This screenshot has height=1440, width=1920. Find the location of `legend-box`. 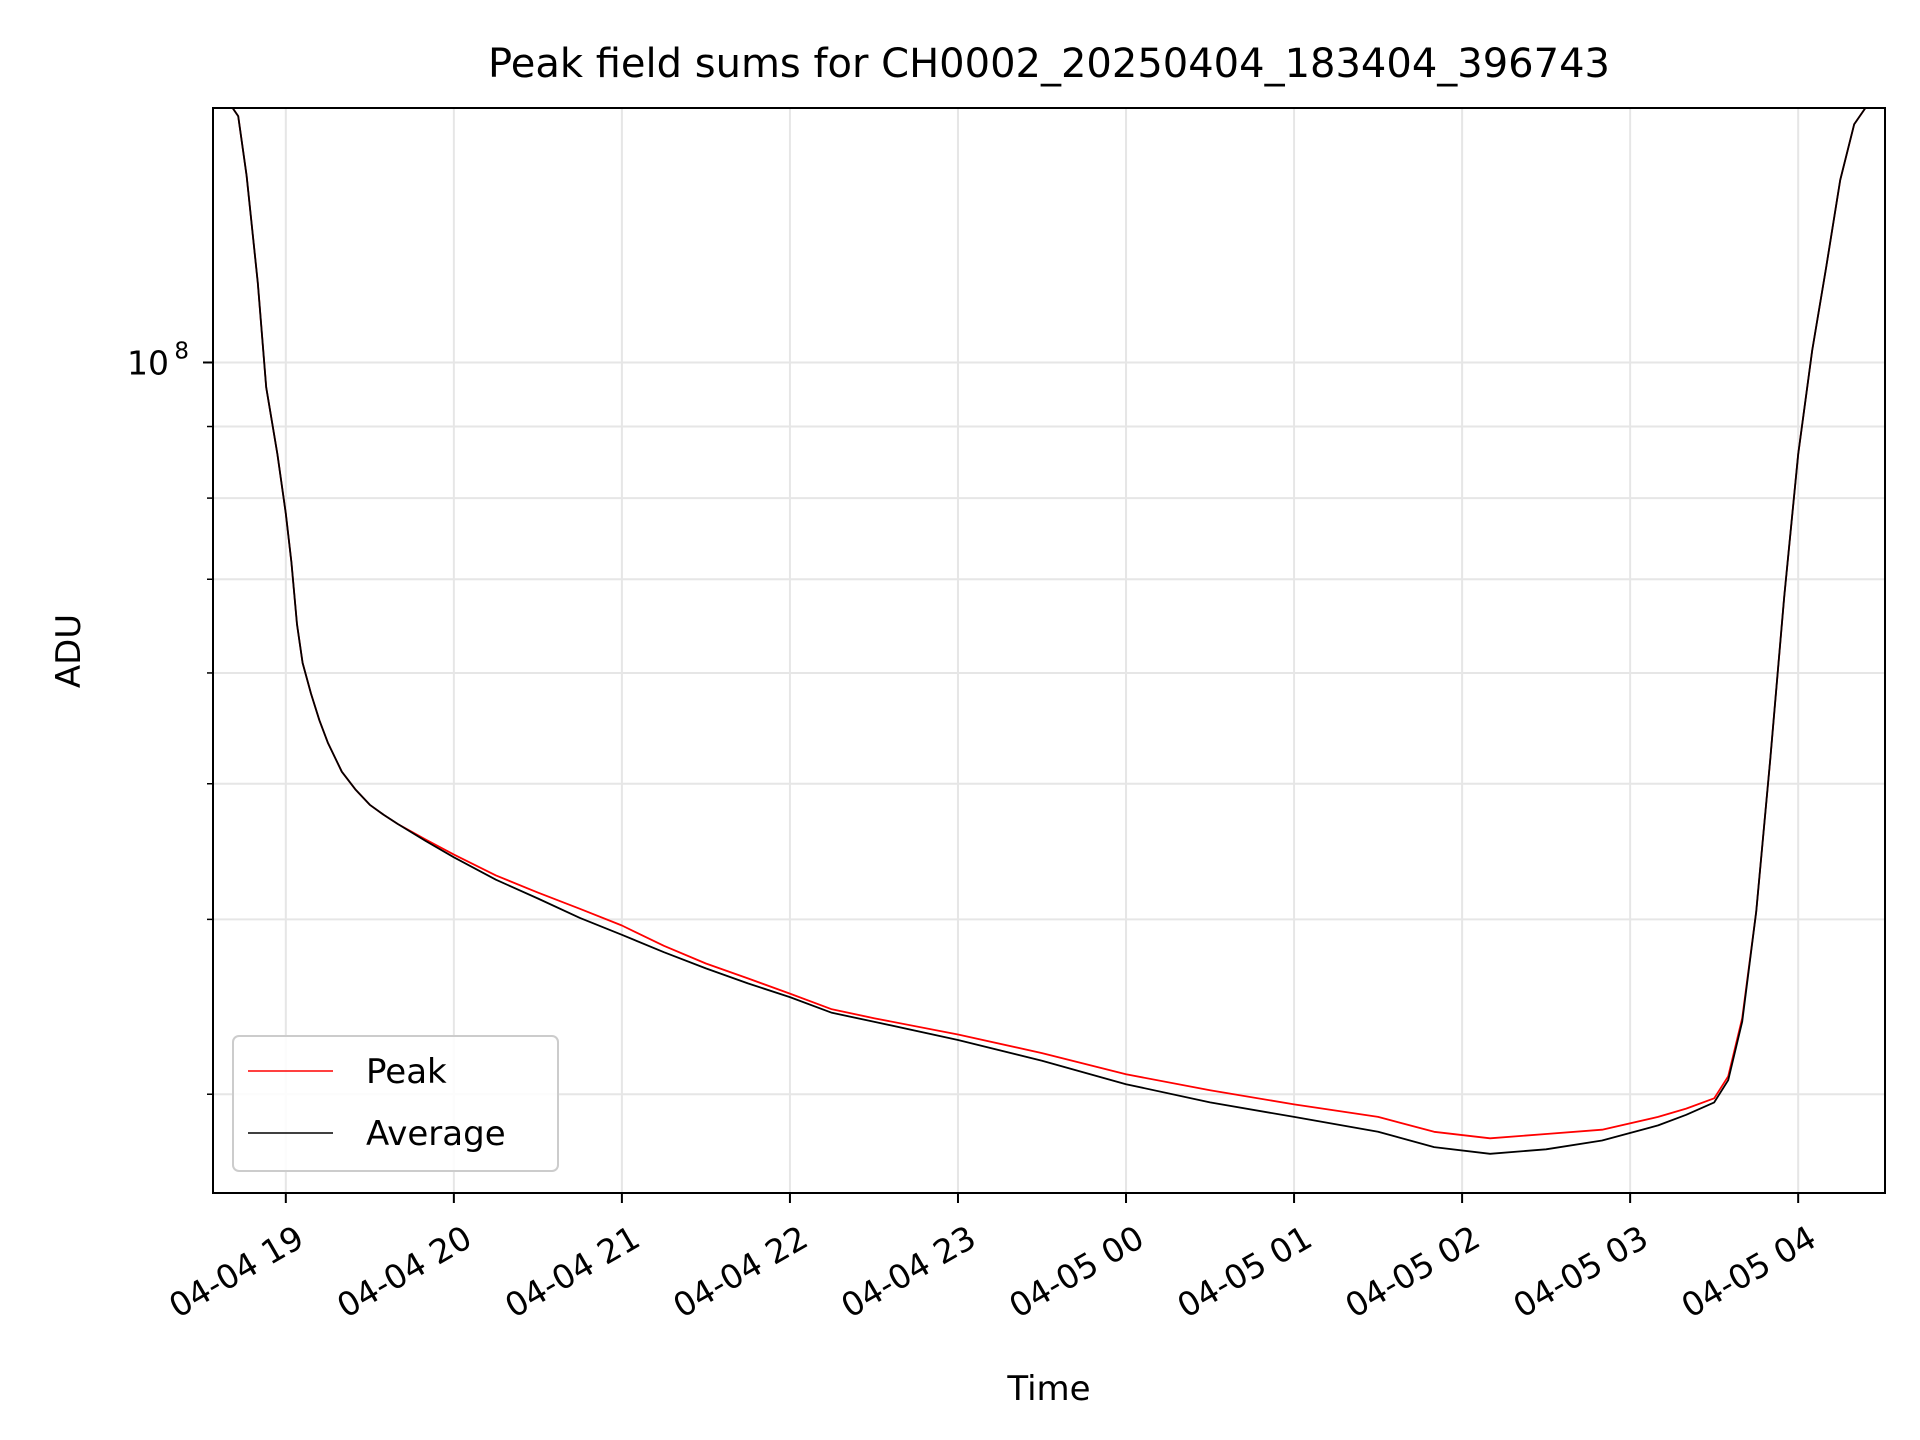

legend-box is located at coordinates (395, 1103).